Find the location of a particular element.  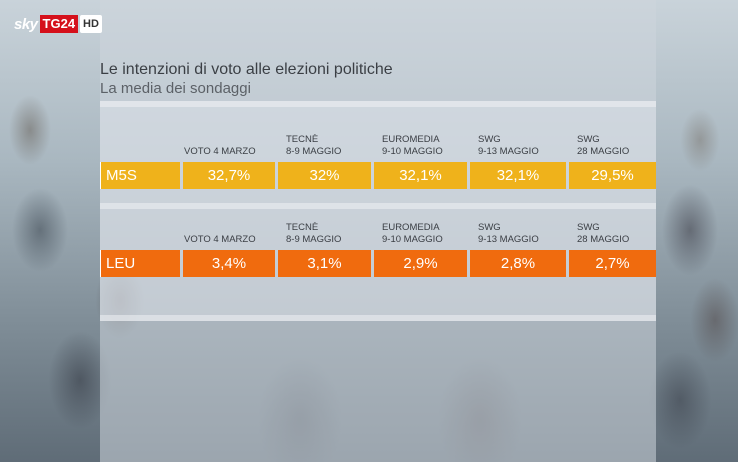

channel-logo: sky TG24 HD is located at coordinates (58, 24).